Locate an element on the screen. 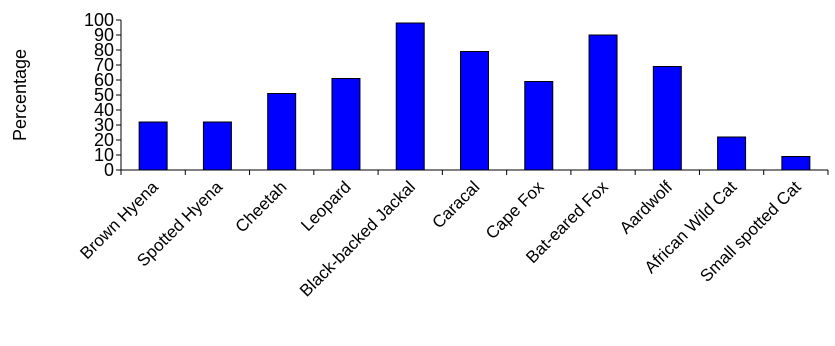 This screenshot has width=835, height=346. y-tick-label: 80 is located at coordinates (104, 50).